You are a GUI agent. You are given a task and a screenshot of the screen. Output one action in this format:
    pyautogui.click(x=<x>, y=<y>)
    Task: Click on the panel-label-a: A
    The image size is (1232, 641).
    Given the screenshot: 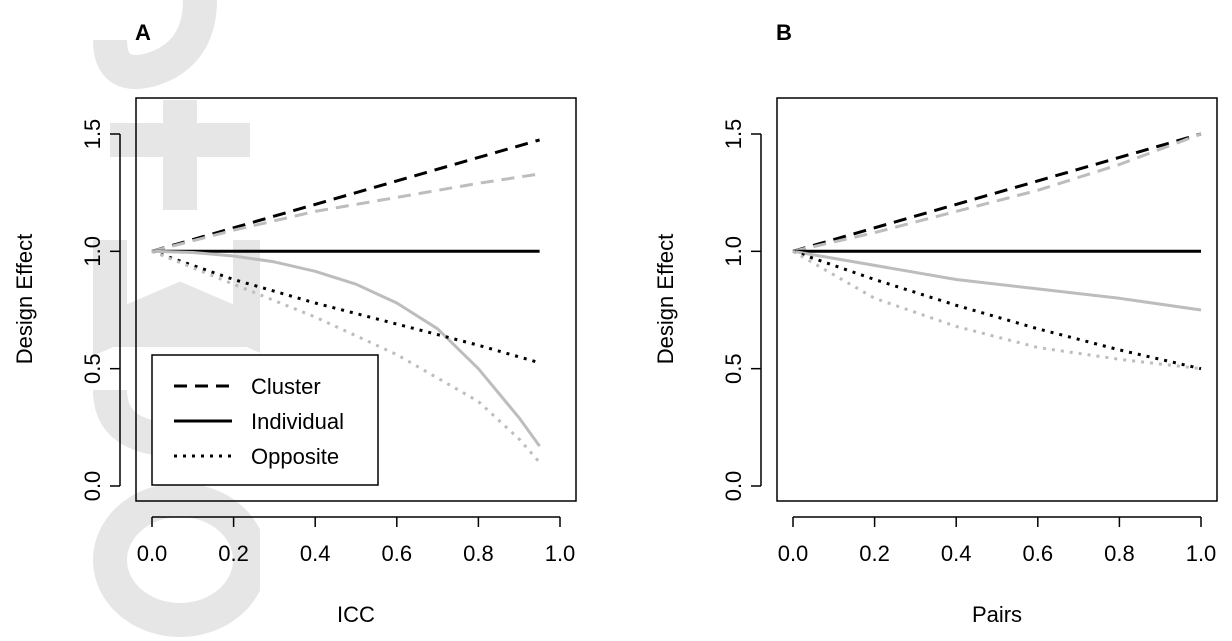 What is the action you would take?
    pyautogui.click(x=143, y=32)
    